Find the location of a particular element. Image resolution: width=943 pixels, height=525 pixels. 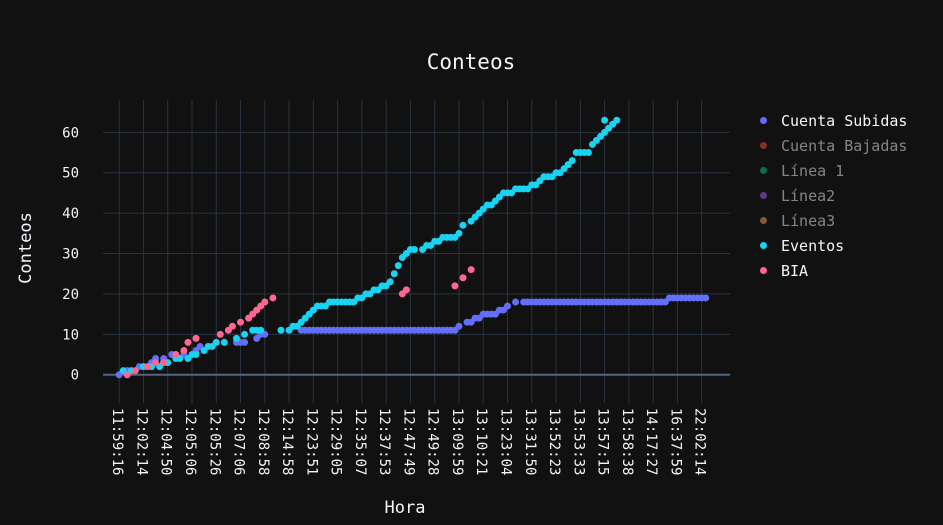

x-tick-label: 13:58:38 is located at coordinates (627, 441).